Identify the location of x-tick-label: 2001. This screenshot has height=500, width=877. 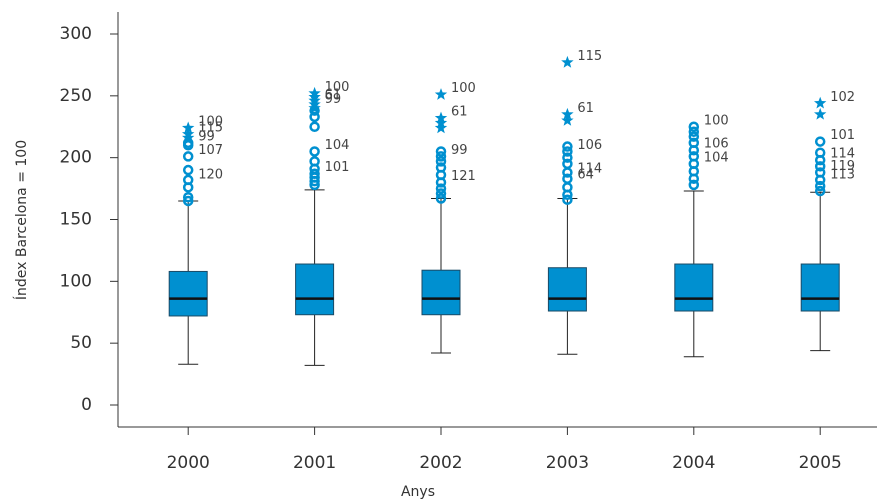
(314, 463).